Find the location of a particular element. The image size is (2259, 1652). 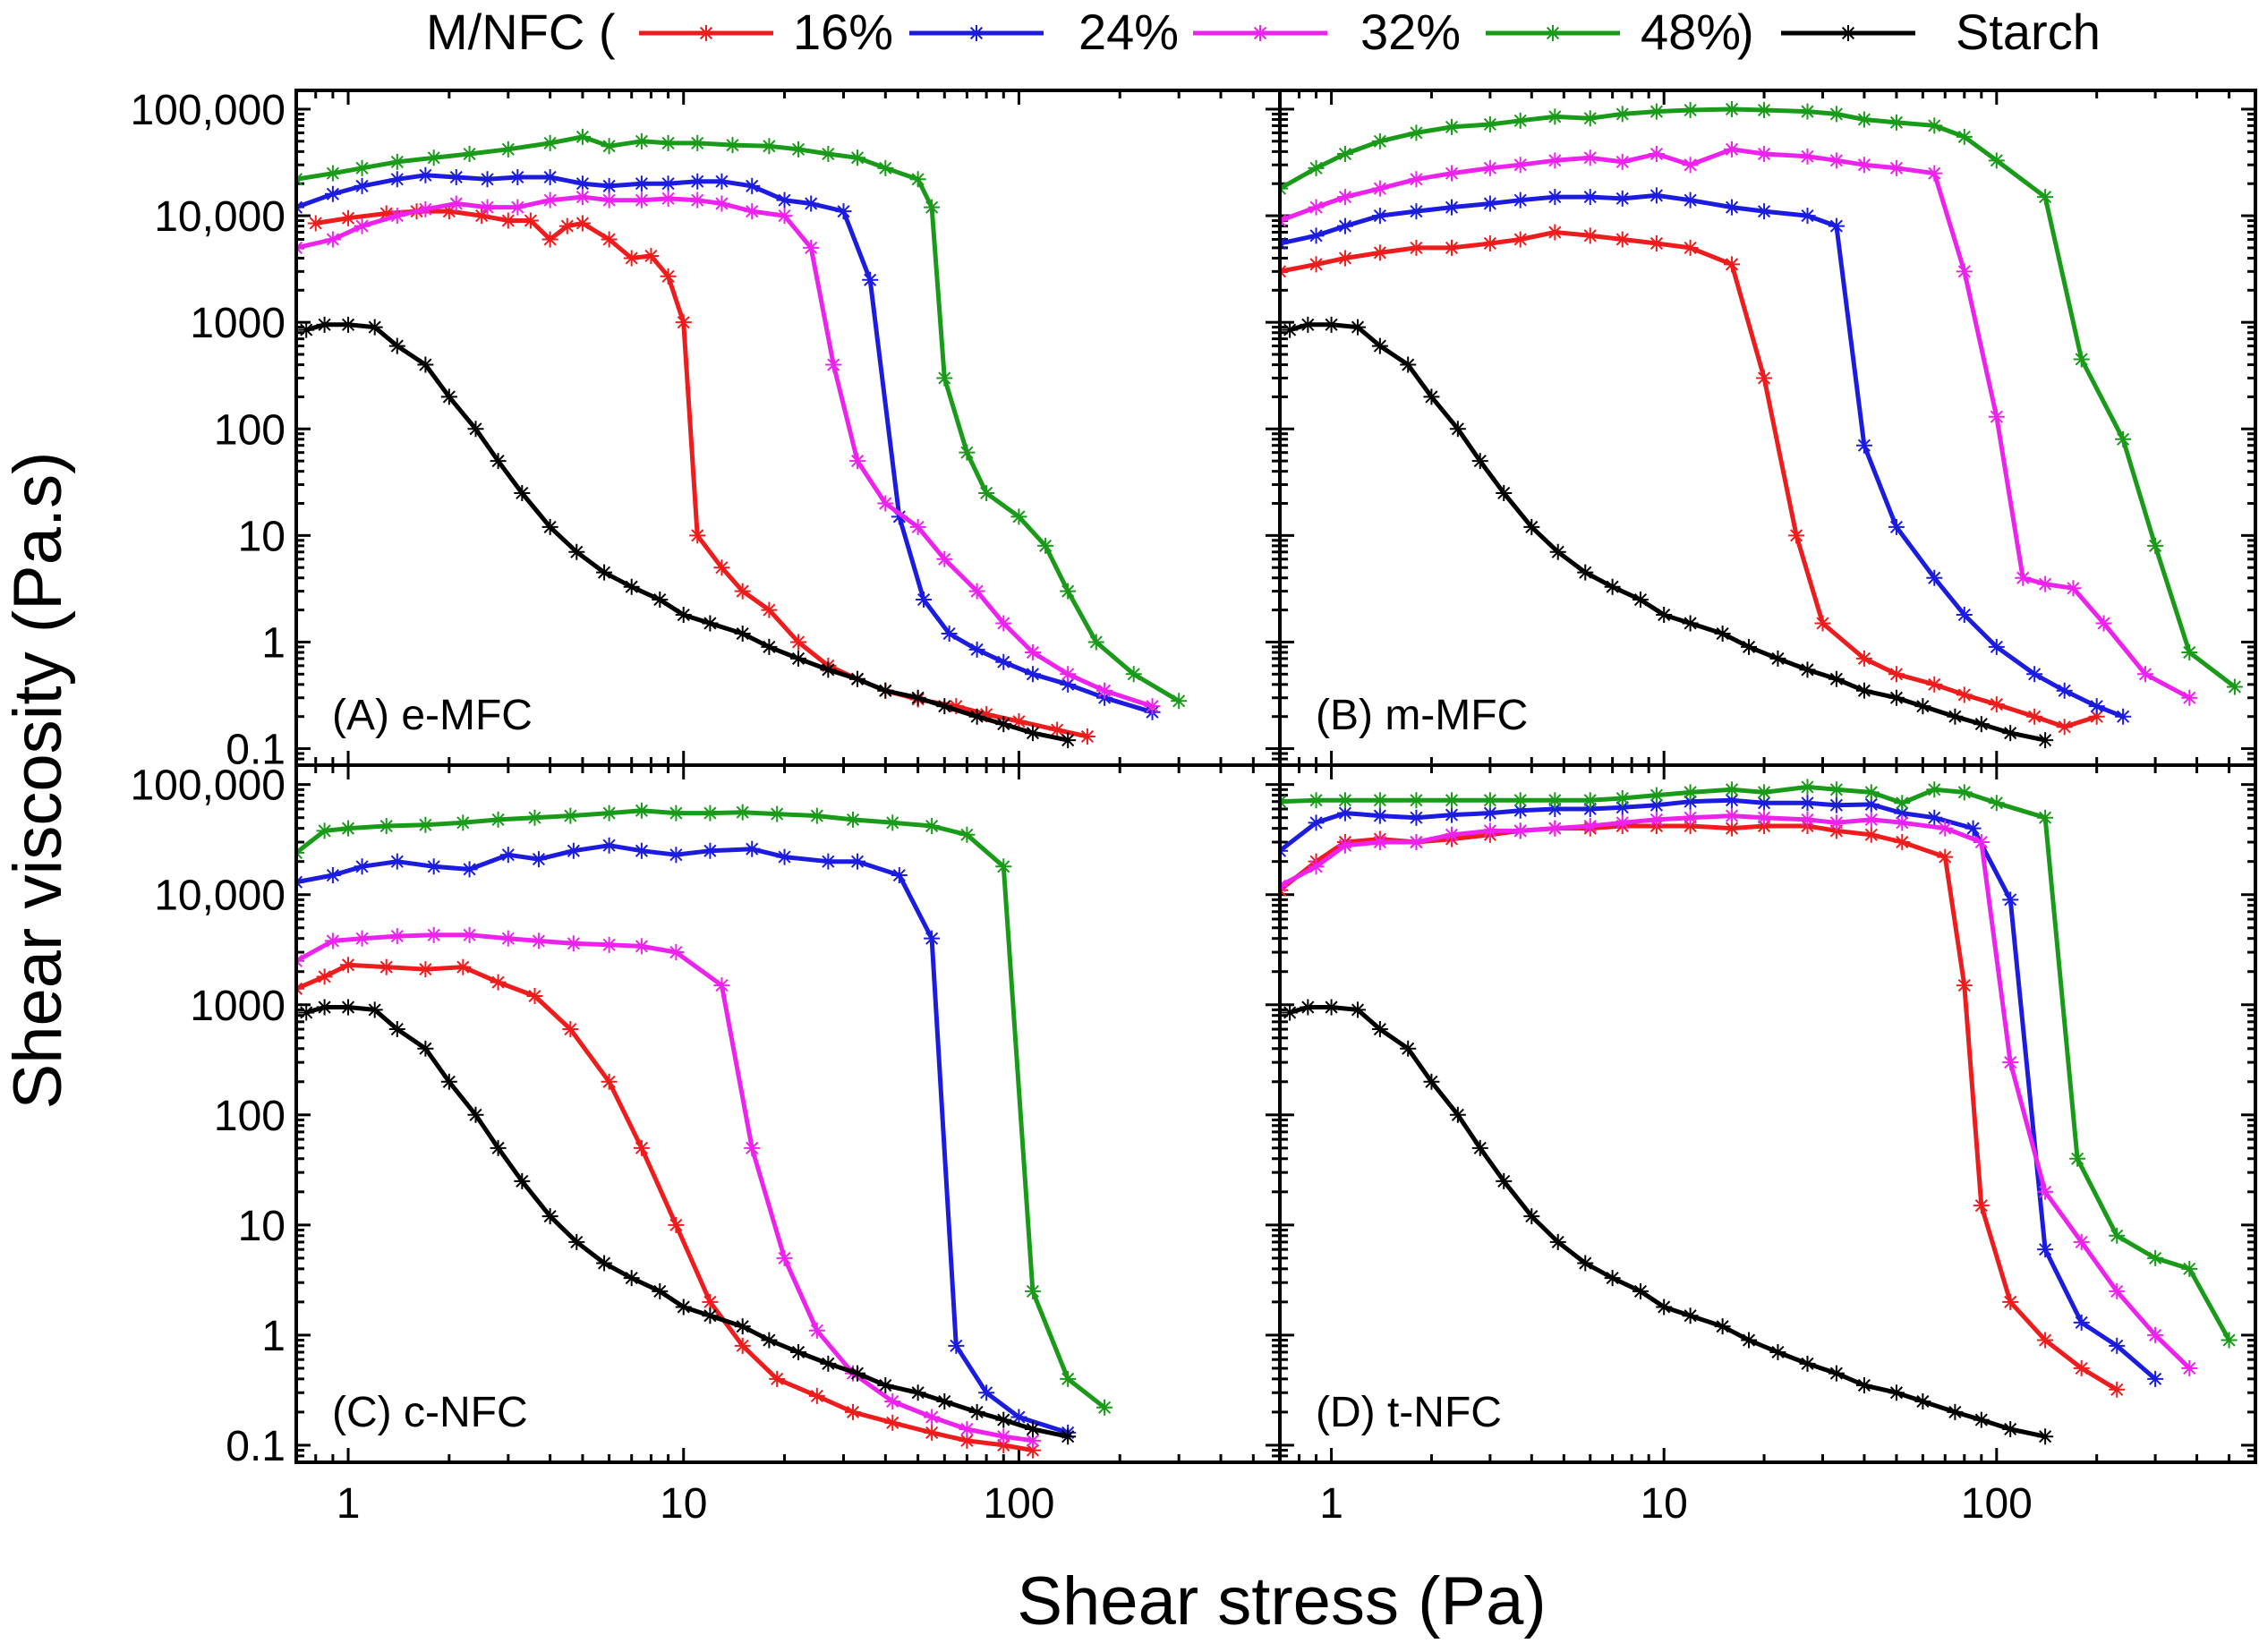

y-tick-label: 100 is located at coordinates (250, 430).